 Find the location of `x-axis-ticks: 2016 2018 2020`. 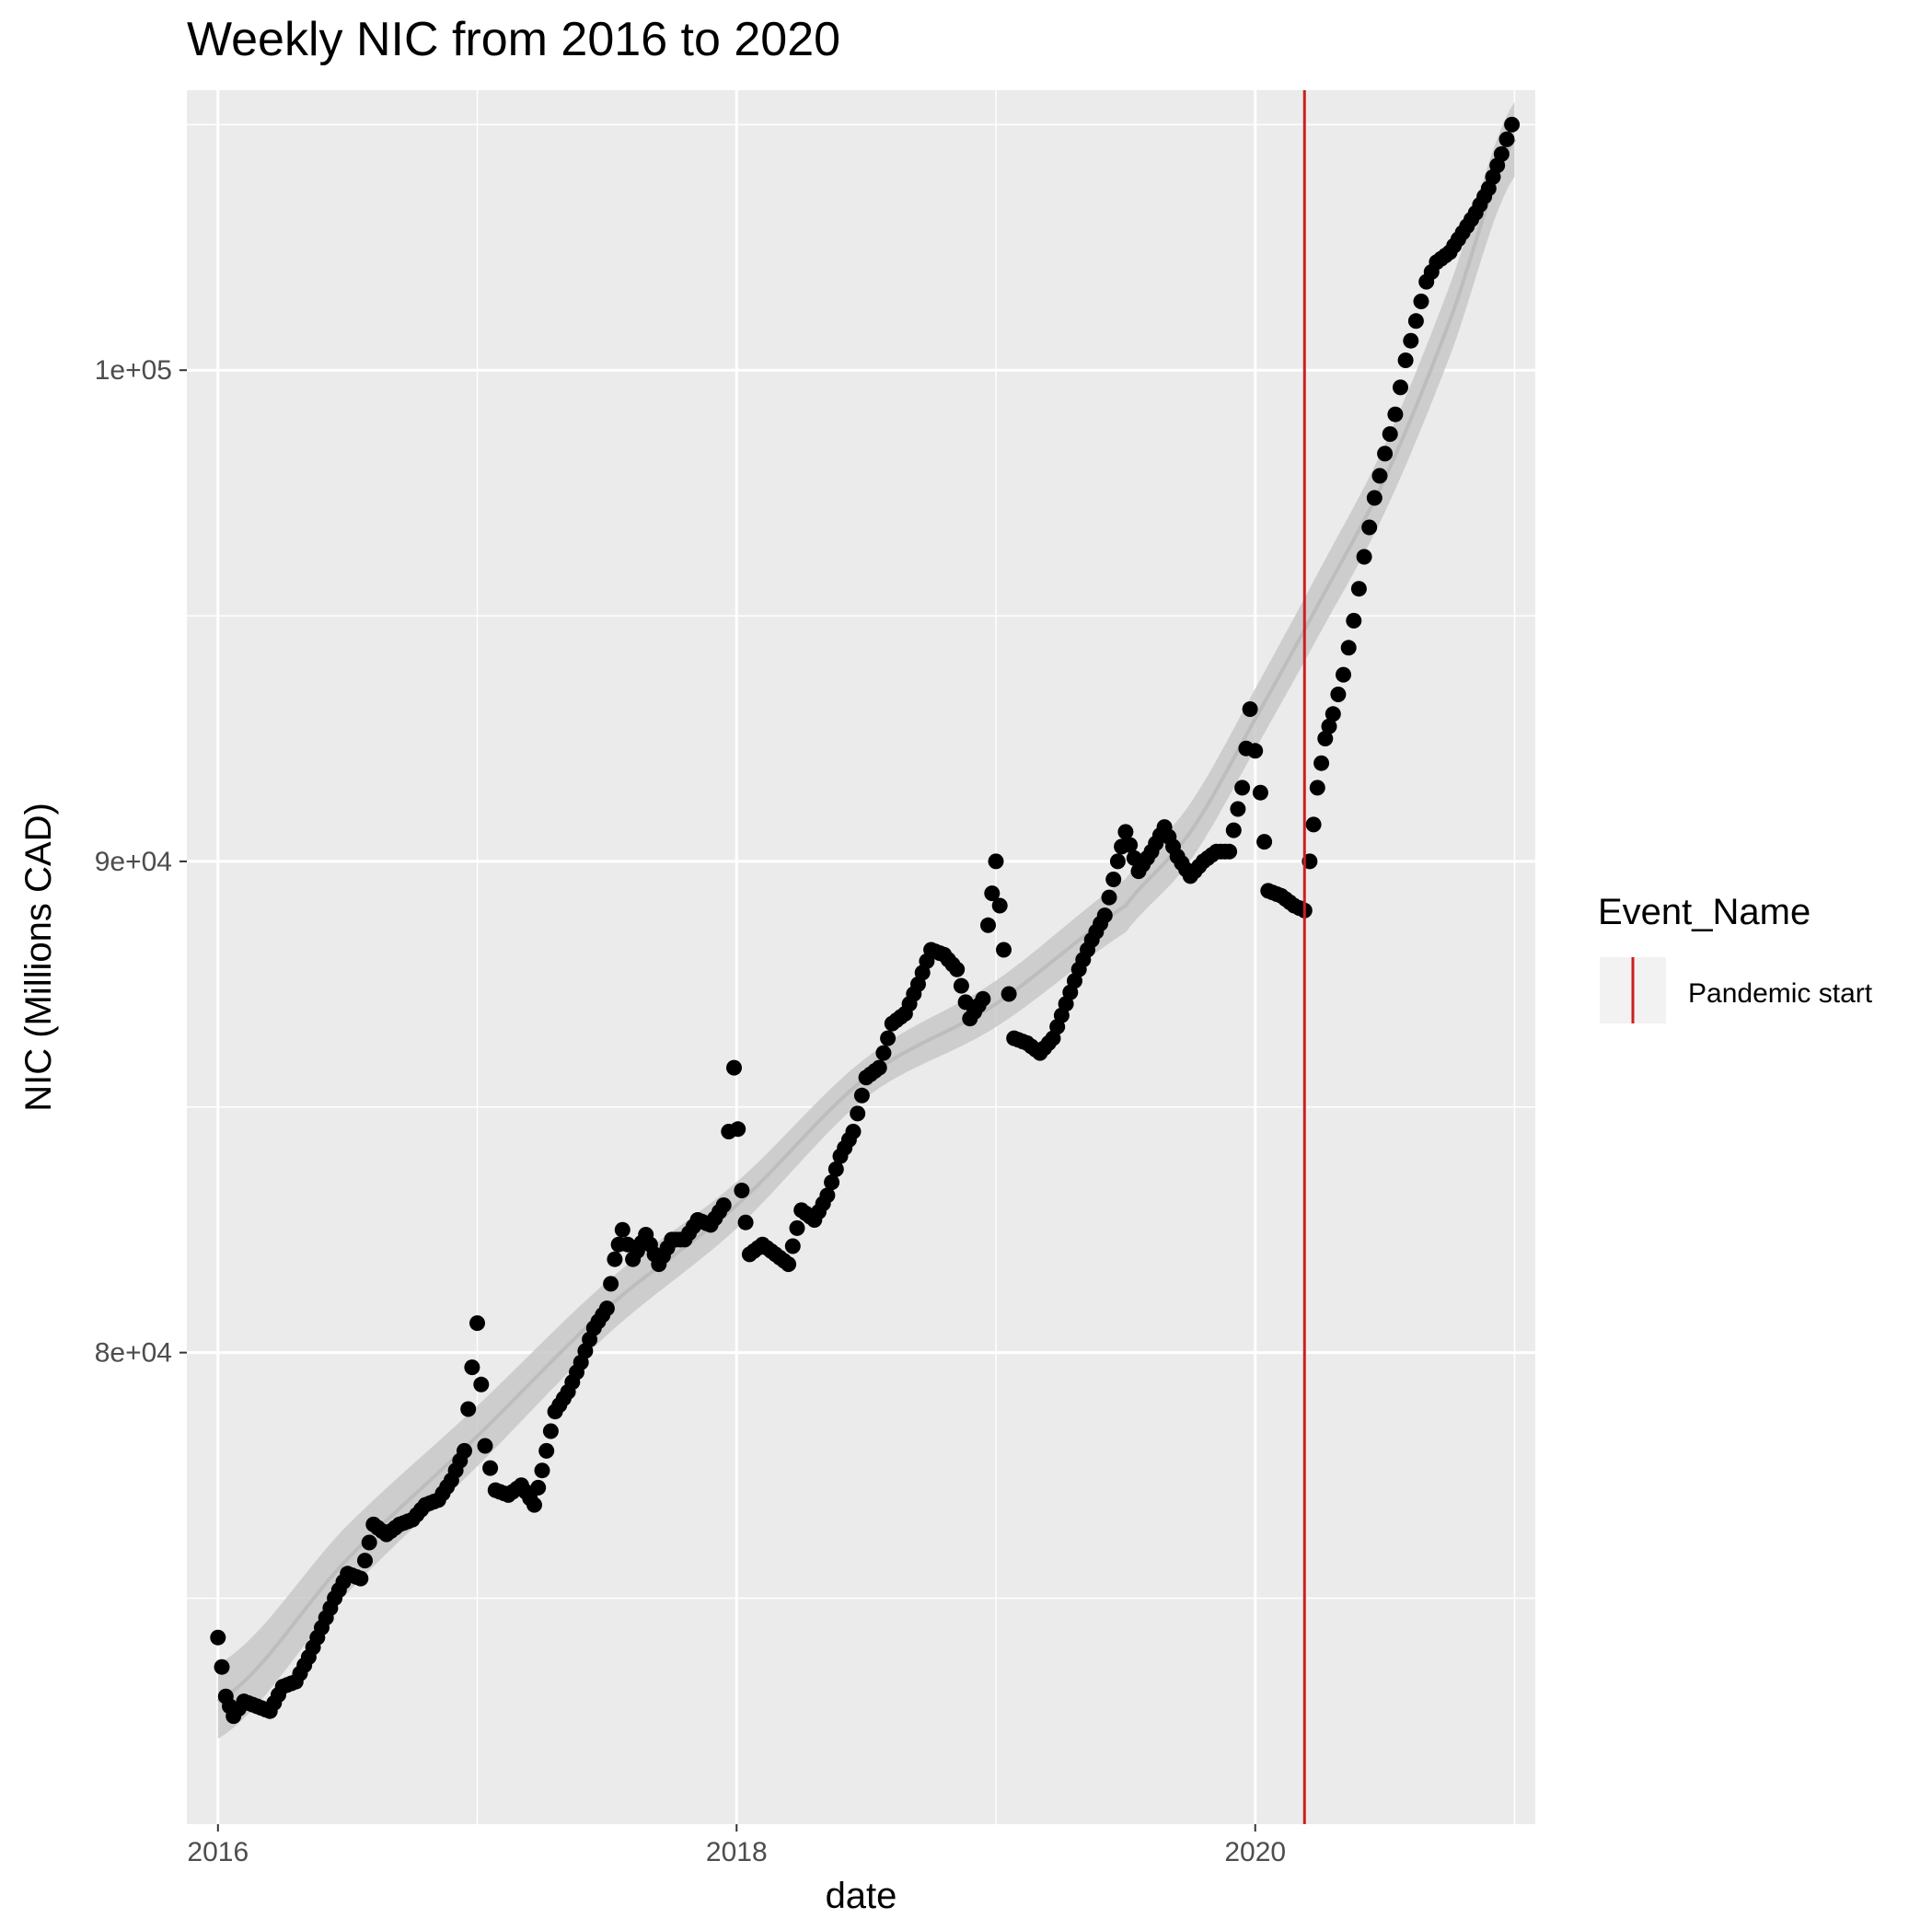

x-axis-ticks: 2016 2018 2020 is located at coordinates (737, 1845).